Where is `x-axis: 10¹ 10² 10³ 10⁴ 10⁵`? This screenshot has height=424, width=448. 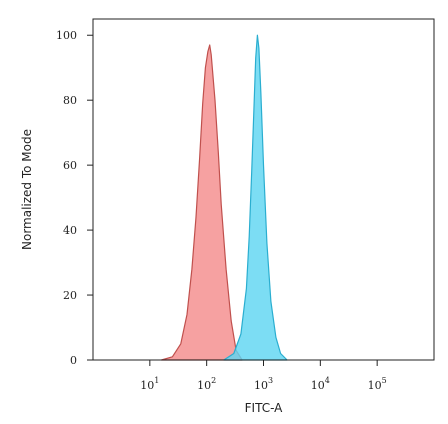 x-axis: 10¹ 10² 10³ 10⁴ 10⁵ is located at coordinates (263, 376).